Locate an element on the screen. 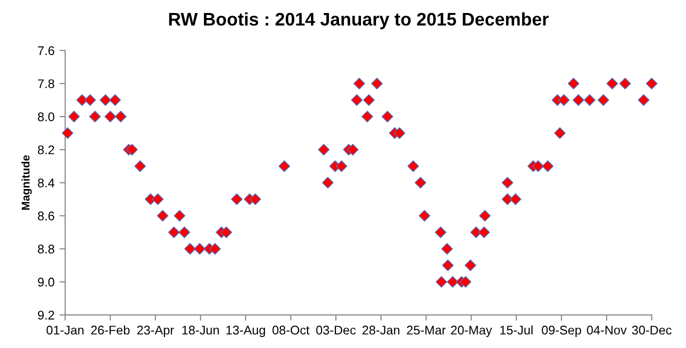 The width and height of the screenshot is (686, 348). x-tick-label: 25-Mar is located at coordinates (426, 330).